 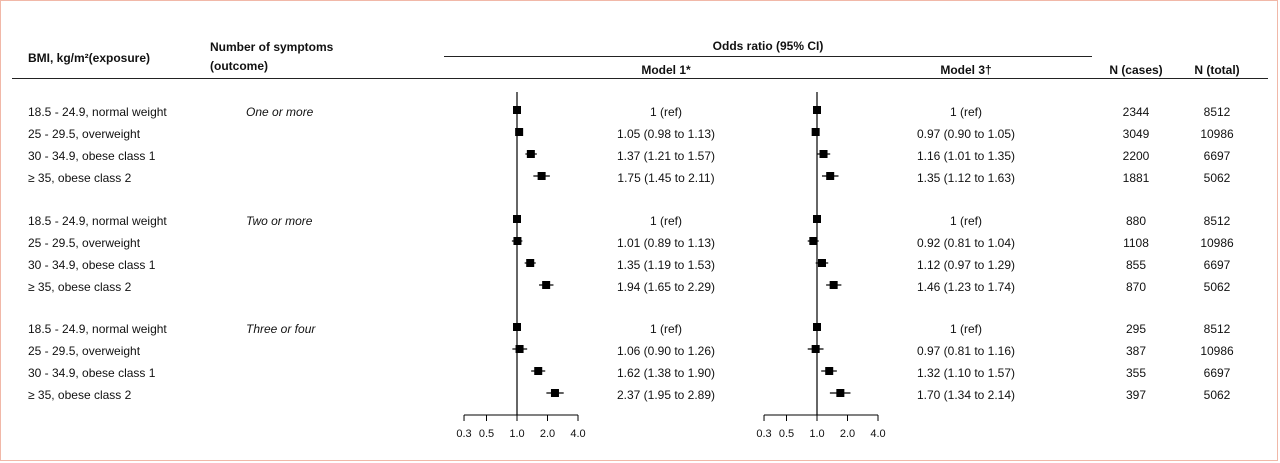 What do you see at coordinates (272, 47) in the screenshot?
I see `outcome-header: Number of symptoms` at bounding box center [272, 47].